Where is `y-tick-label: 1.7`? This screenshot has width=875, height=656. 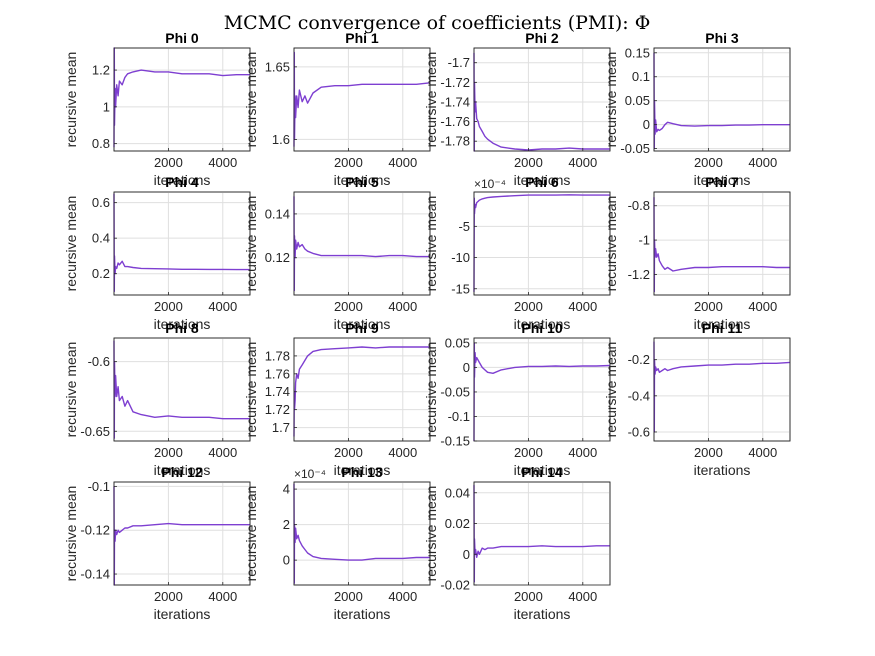
y-tick-label: 1.7 is located at coordinates (281, 427).